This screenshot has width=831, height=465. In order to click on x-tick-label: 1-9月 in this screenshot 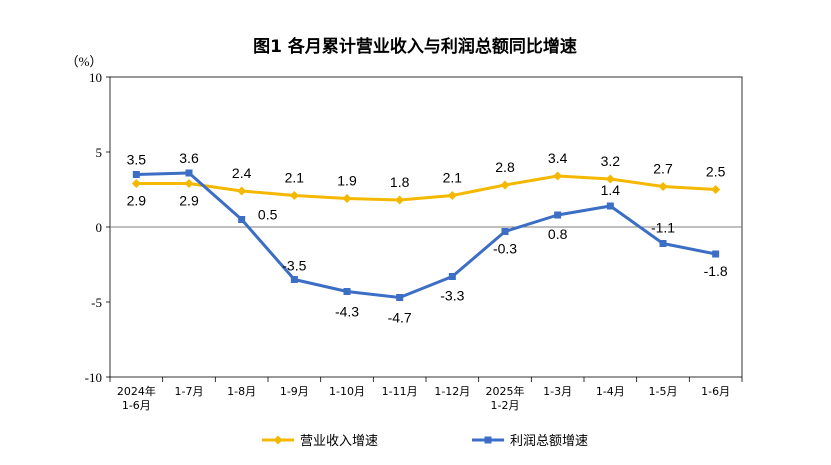, I will do `click(294, 391)`.